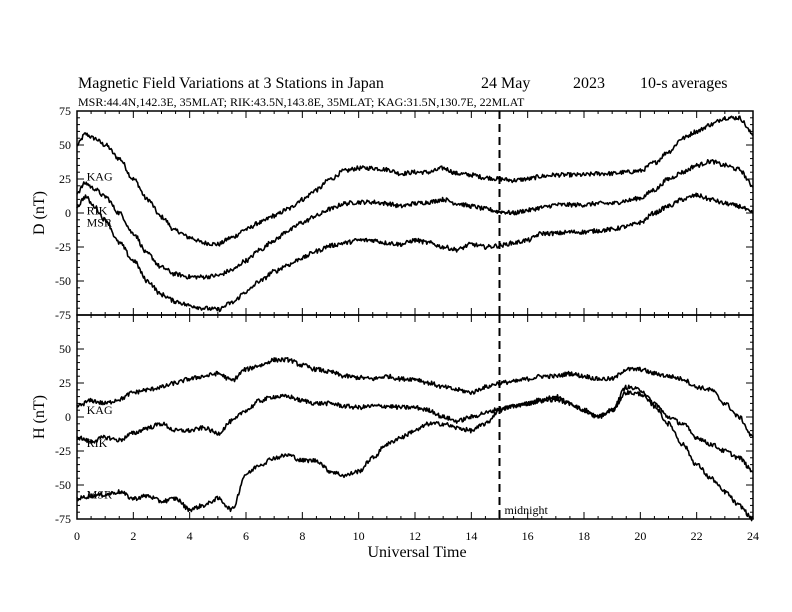 Image resolution: width=792 pixels, height=612 pixels. Describe the element at coordinates (65, 111) in the screenshot. I see `y-tick-label: 75` at that location.